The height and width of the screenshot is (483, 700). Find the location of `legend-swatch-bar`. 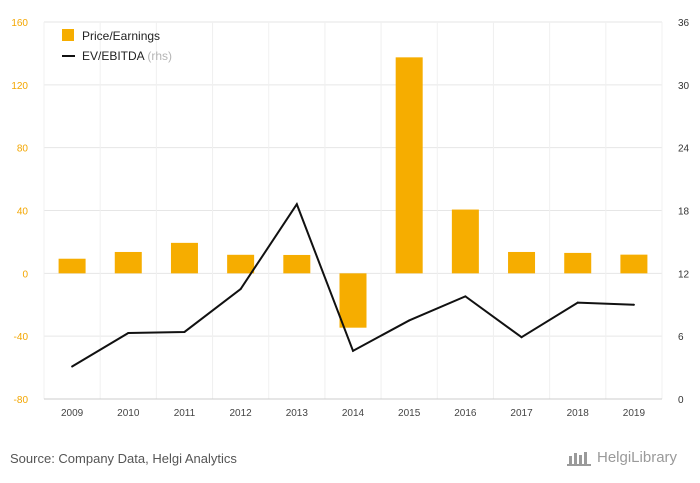

legend-swatch-bar is located at coordinates (68, 35).